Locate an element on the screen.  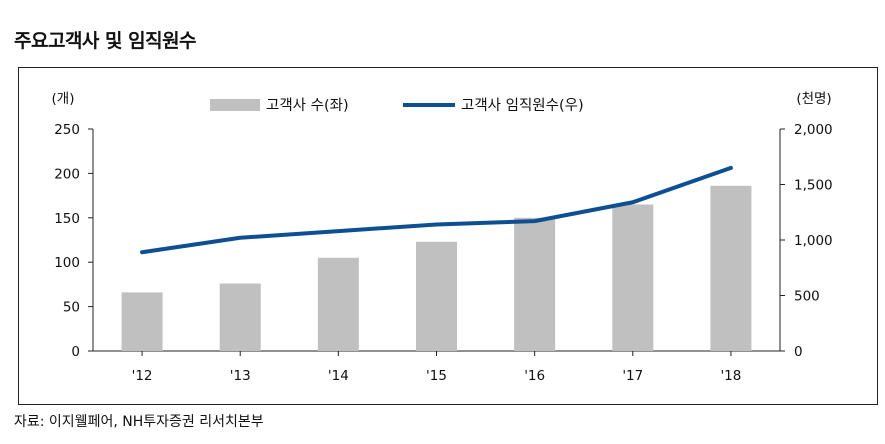
x-tick-label: '17 is located at coordinates (632, 376).